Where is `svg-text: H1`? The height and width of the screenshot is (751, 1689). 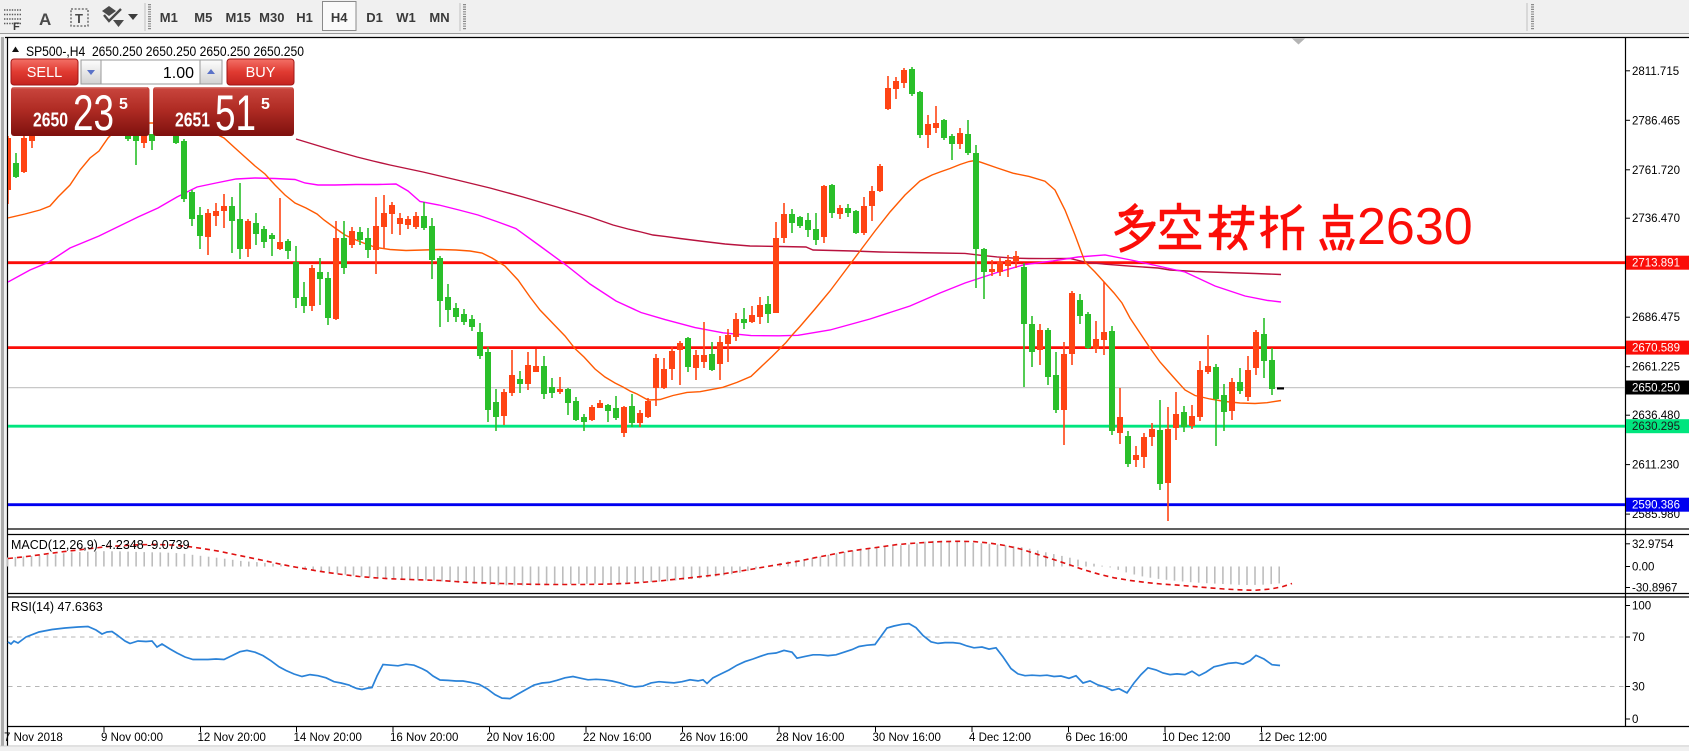 svg-text: H1 is located at coordinates (304, 17).